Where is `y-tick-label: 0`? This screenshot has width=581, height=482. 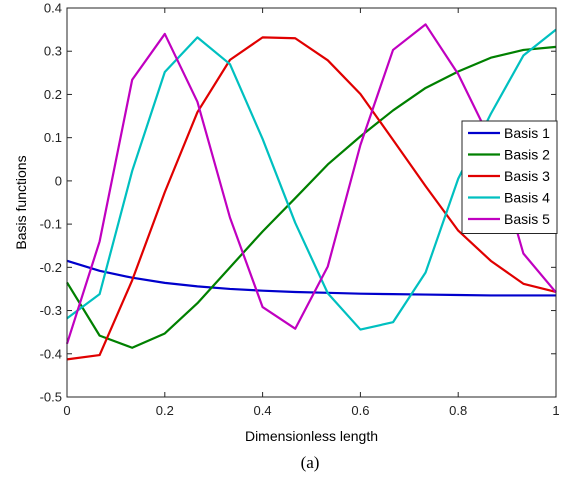 y-tick-label: 0 is located at coordinates (58, 180).